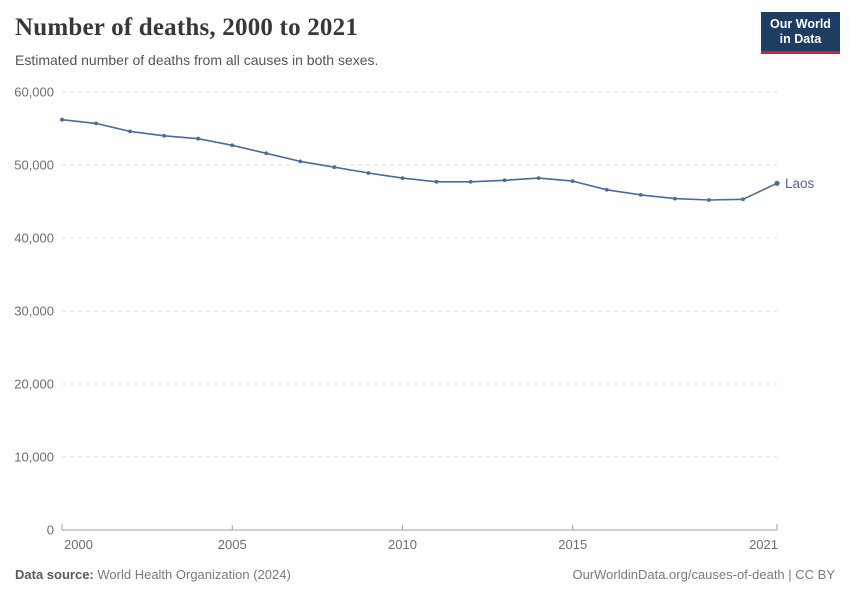 The image size is (850, 600). Describe the element at coordinates (800, 24) in the screenshot. I see `owid-logo-line1: Our World` at that location.